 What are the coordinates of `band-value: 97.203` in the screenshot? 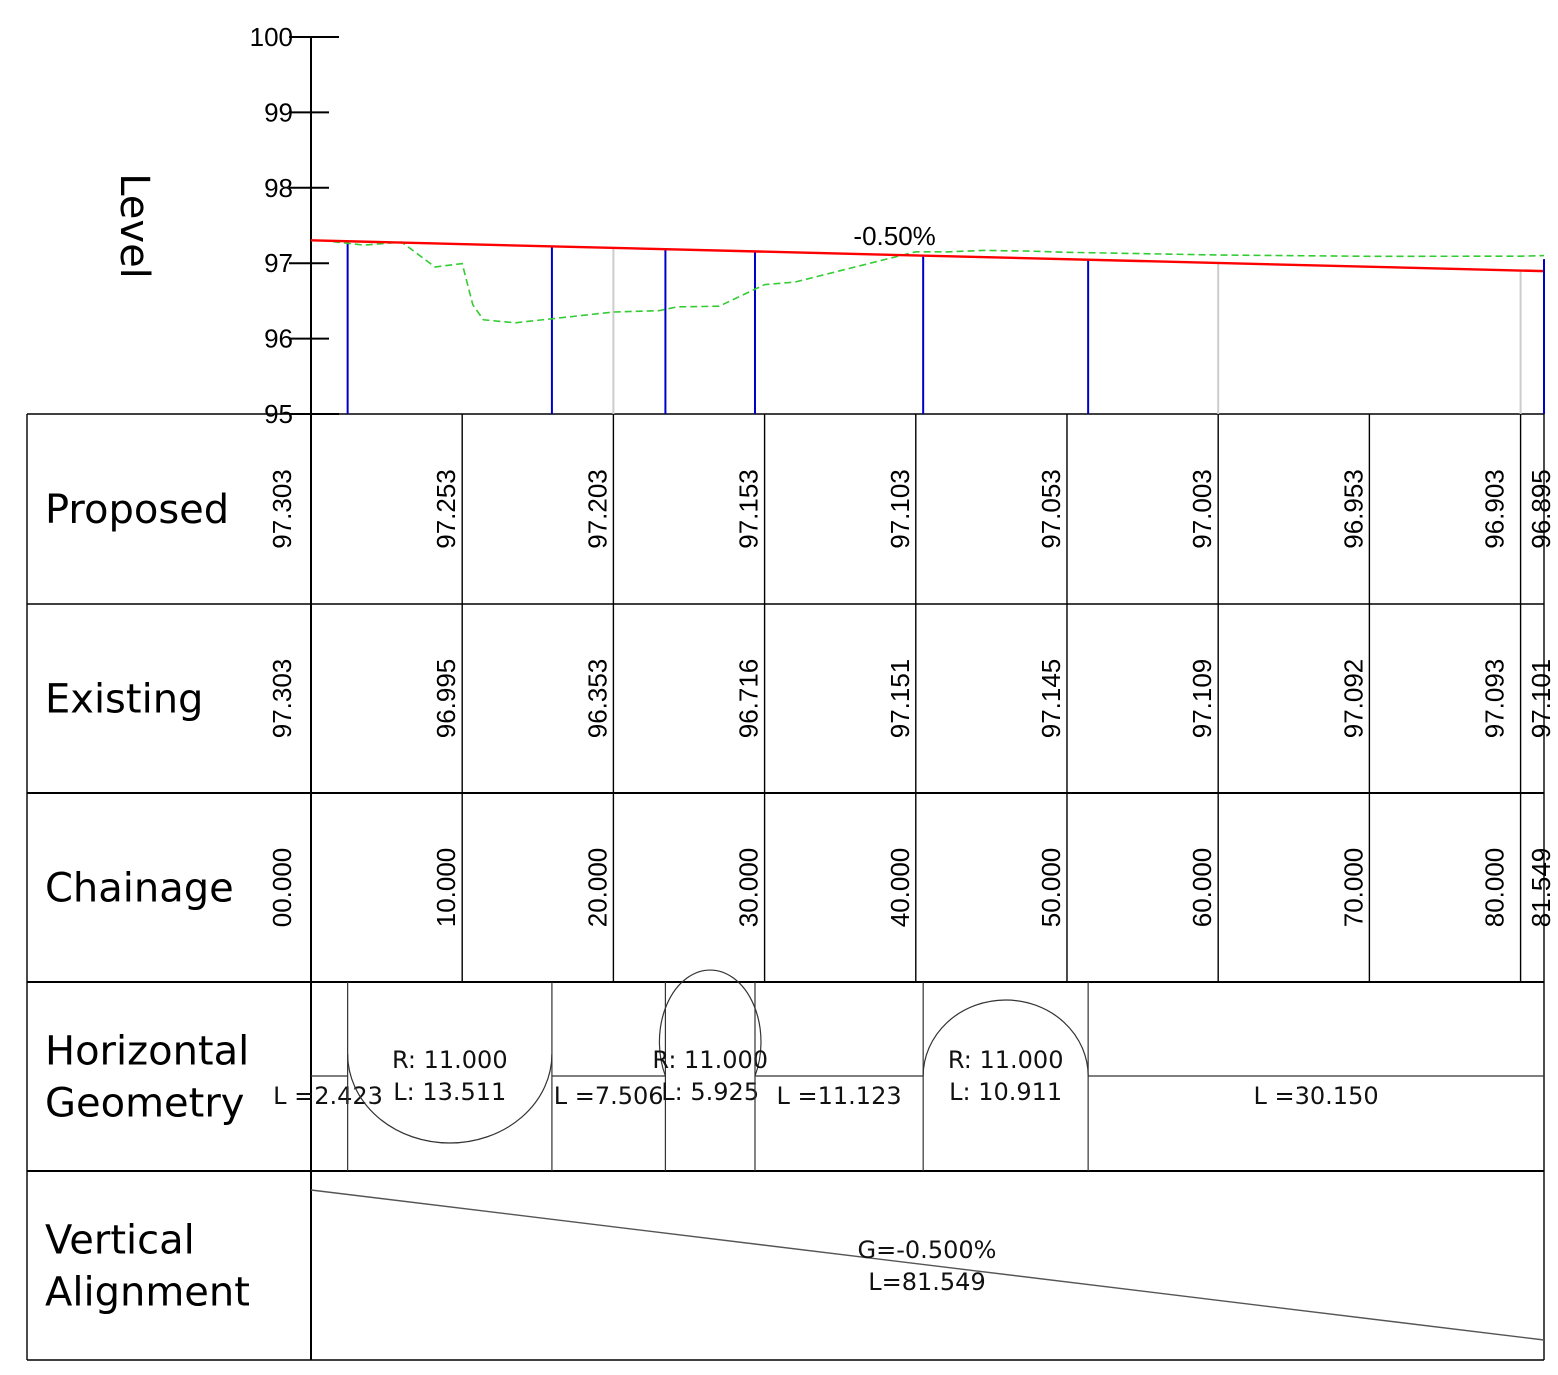 It's located at (597, 509).